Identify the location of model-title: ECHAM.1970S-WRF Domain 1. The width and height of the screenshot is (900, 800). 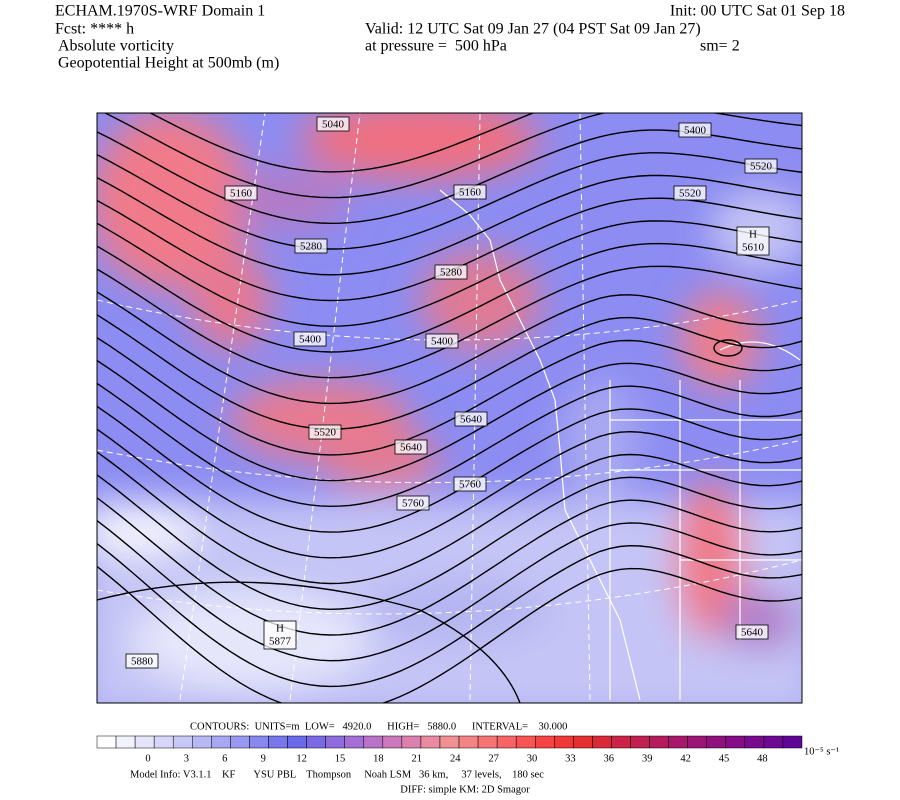
(160, 11).